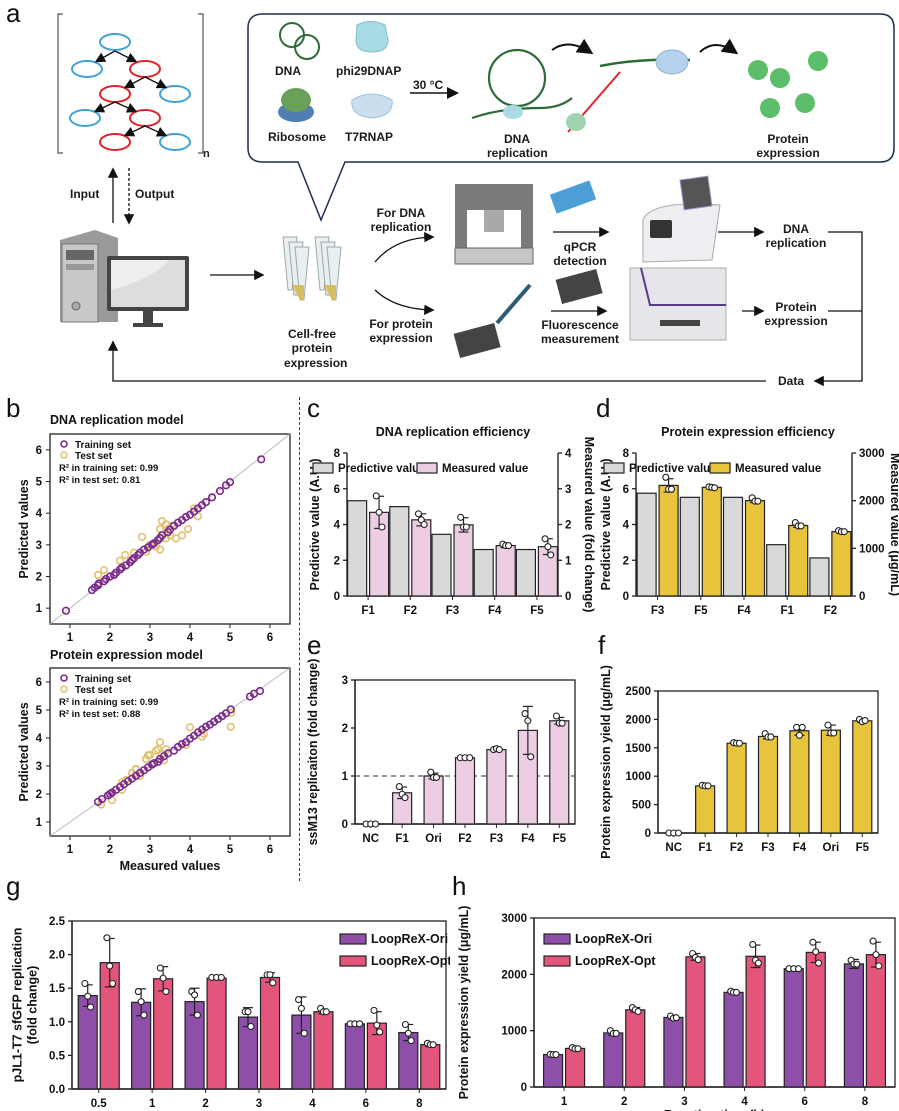 This screenshot has height=1111, width=899. I want to click on left-tick-label: 2.0, so click(57, 956).